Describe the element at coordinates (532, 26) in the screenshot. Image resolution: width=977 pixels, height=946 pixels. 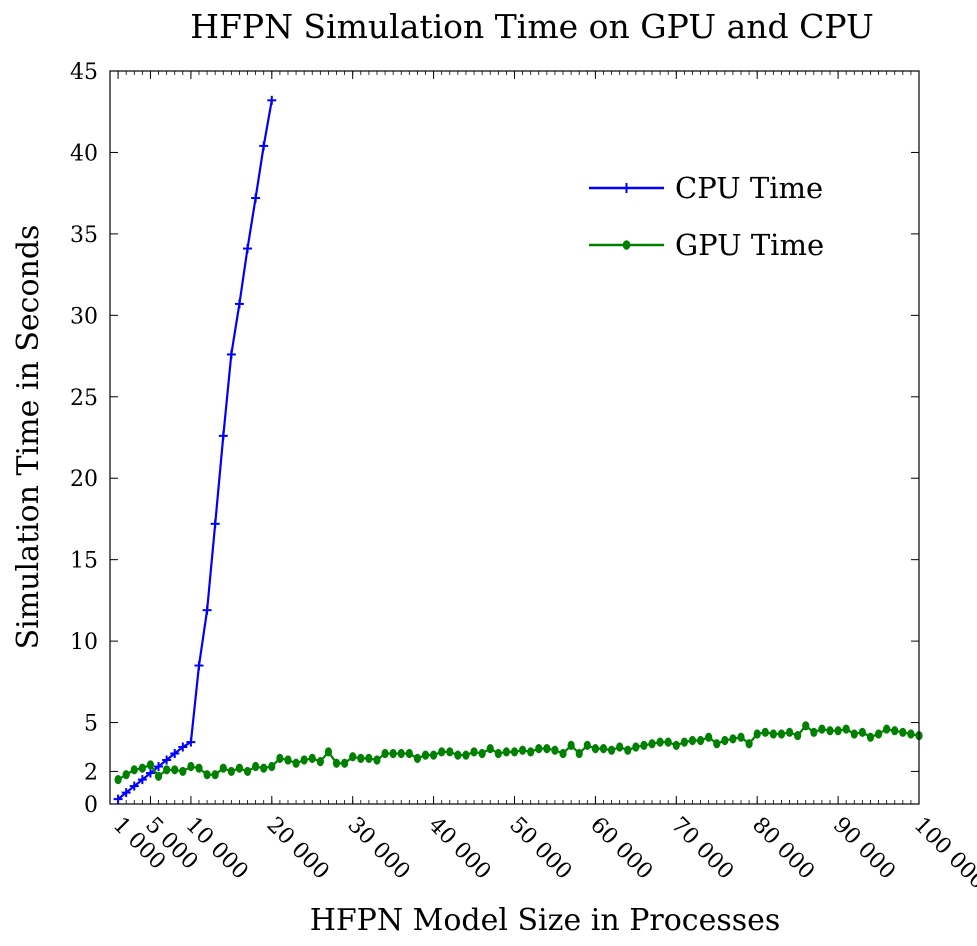
I see `chart-title: HFPN Simulation Time on GPU and CPU` at that location.